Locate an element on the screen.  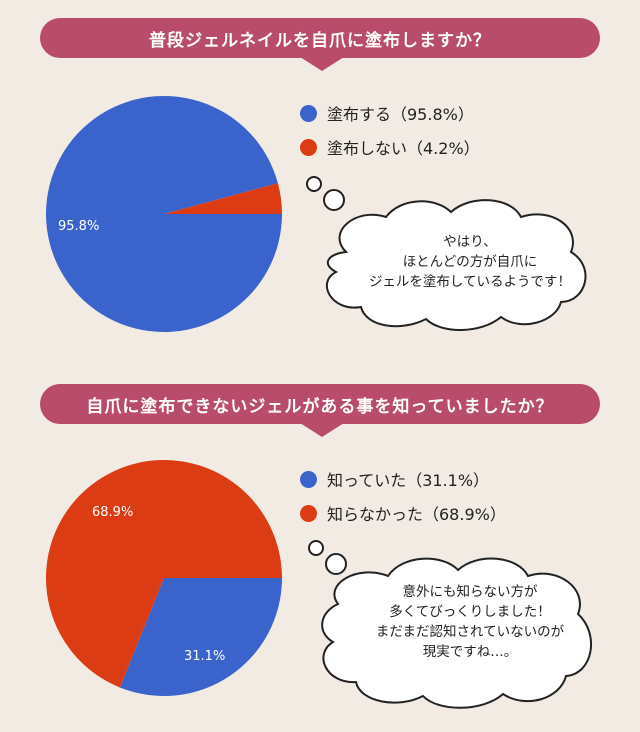
pie-slice-knew is located at coordinates (201, 637).